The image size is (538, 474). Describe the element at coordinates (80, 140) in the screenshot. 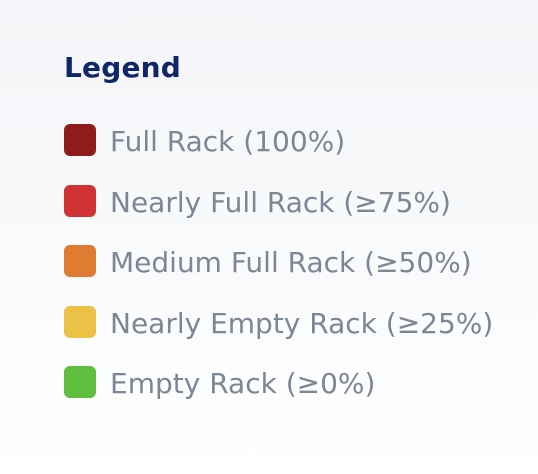

I see `full-rack-color-swatch` at that location.